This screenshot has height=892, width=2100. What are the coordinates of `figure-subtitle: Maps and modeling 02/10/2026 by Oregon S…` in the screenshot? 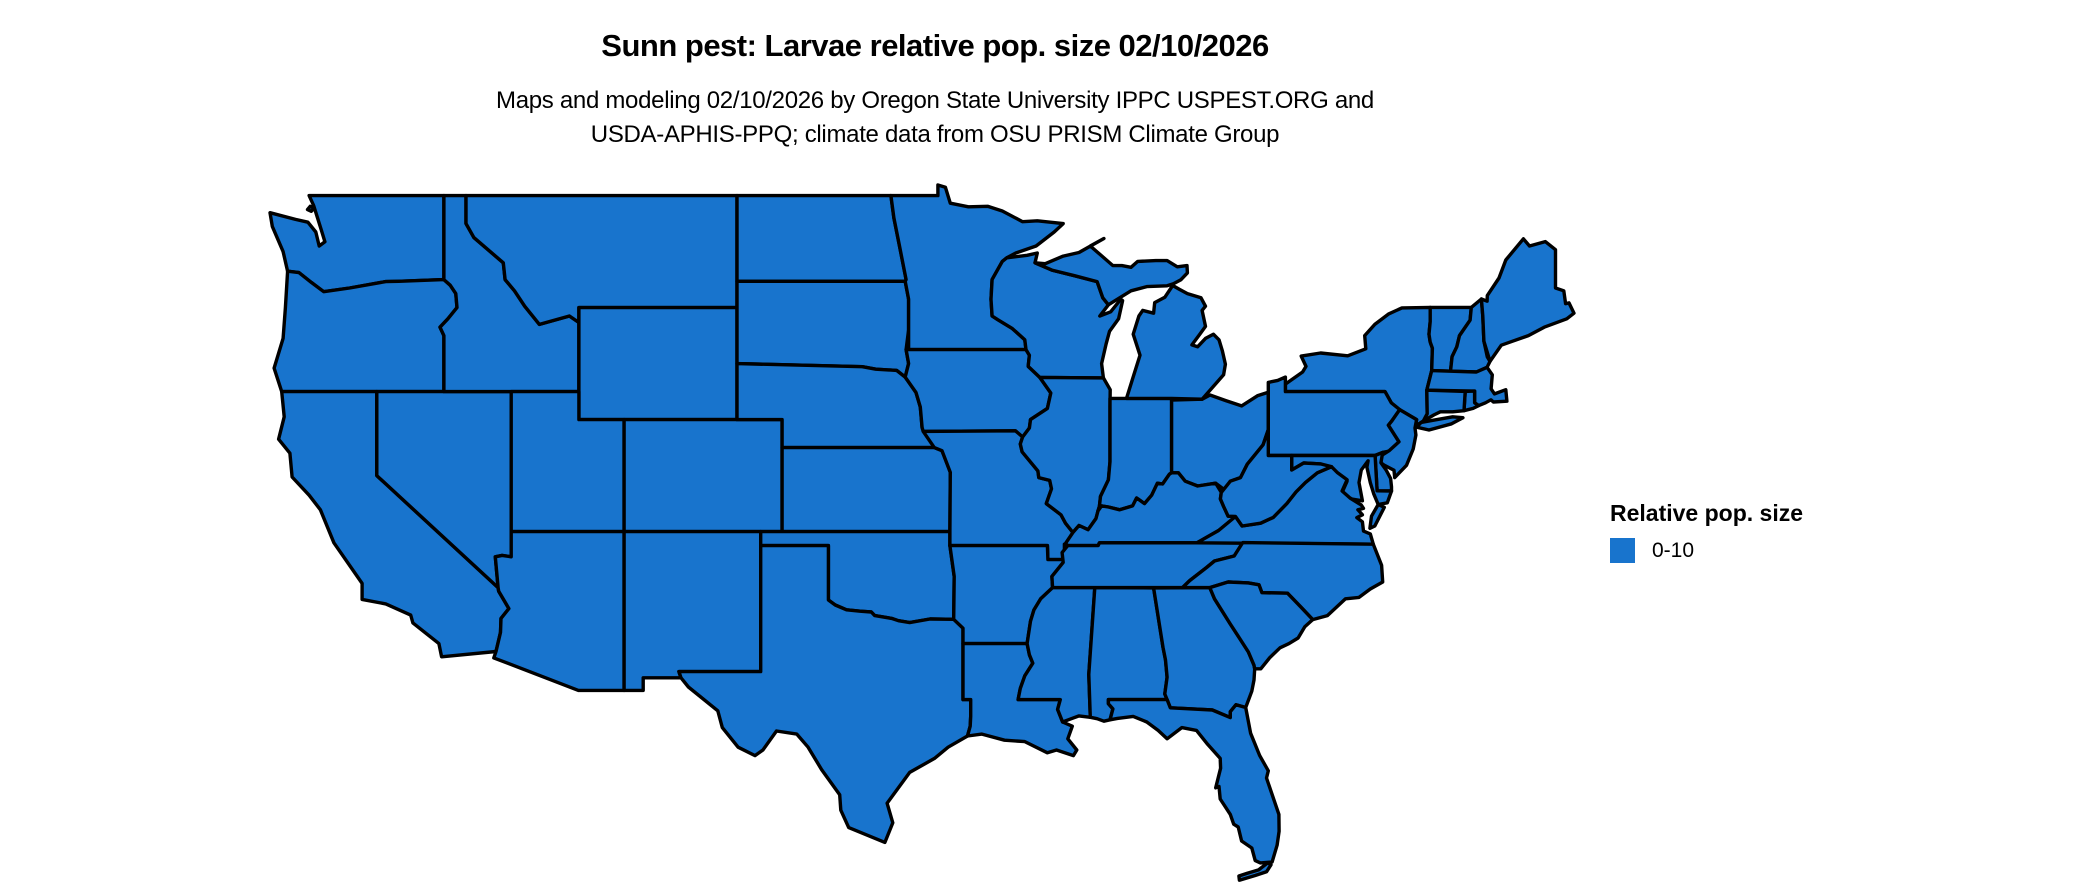 It's located at (935, 118).